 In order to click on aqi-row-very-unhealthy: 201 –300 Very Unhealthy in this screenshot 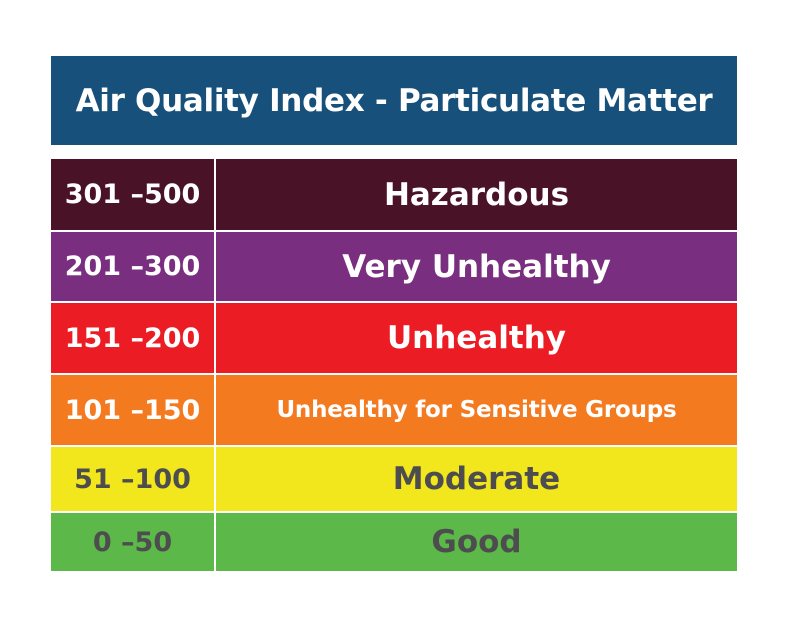, I will do `click(394, 267)`.